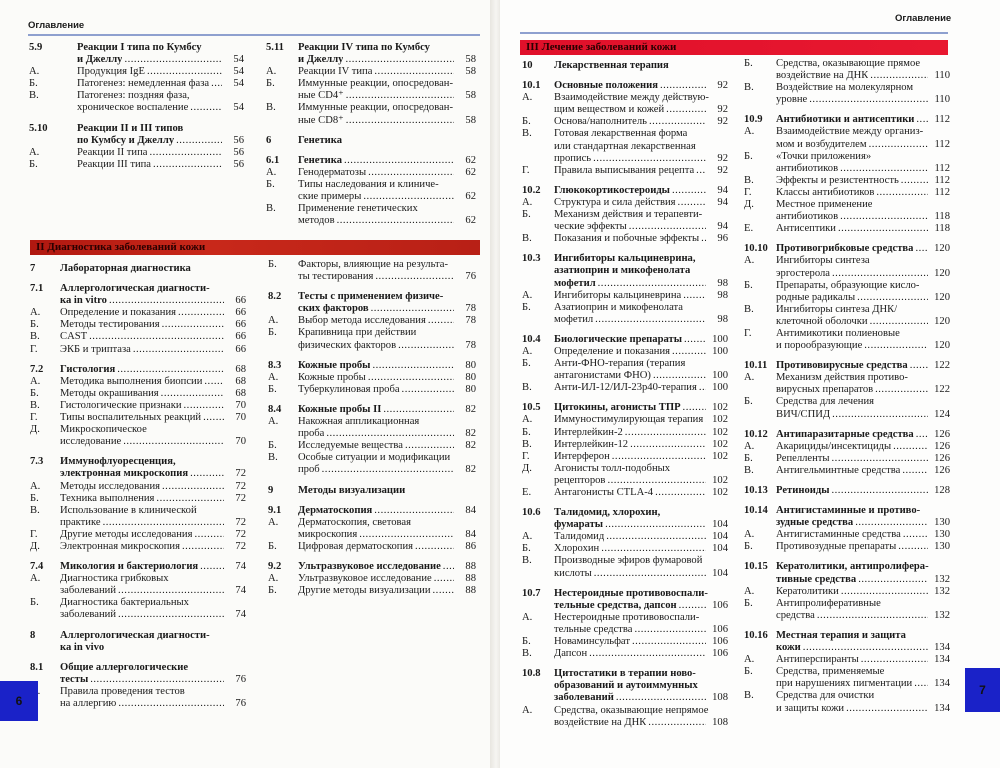 The width and height of the screenshot is (1000, 768). What do you see at coordinates (531, 339) in the screenshot?
I see `entry-number: 10.4` at bounding box center [531, 339].